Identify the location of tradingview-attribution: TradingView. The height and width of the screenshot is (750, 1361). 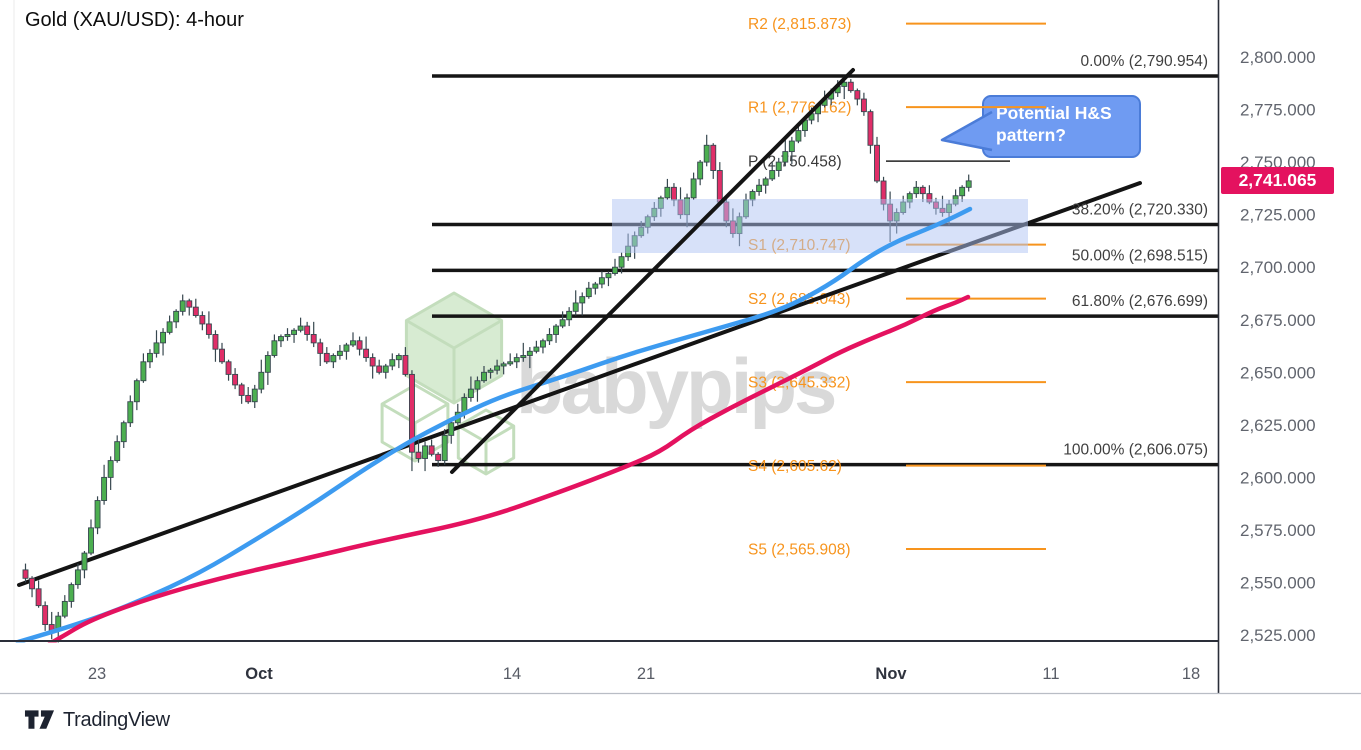
(97, 720).